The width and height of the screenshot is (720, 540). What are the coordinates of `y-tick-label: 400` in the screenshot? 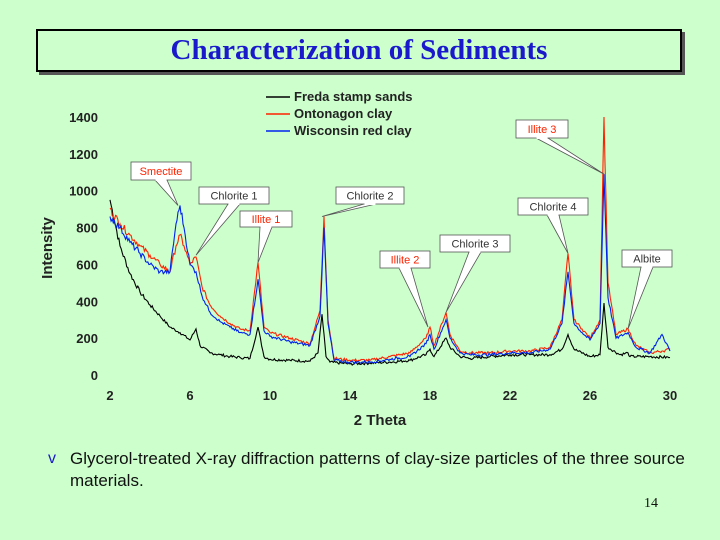 It's located at (87, 301).